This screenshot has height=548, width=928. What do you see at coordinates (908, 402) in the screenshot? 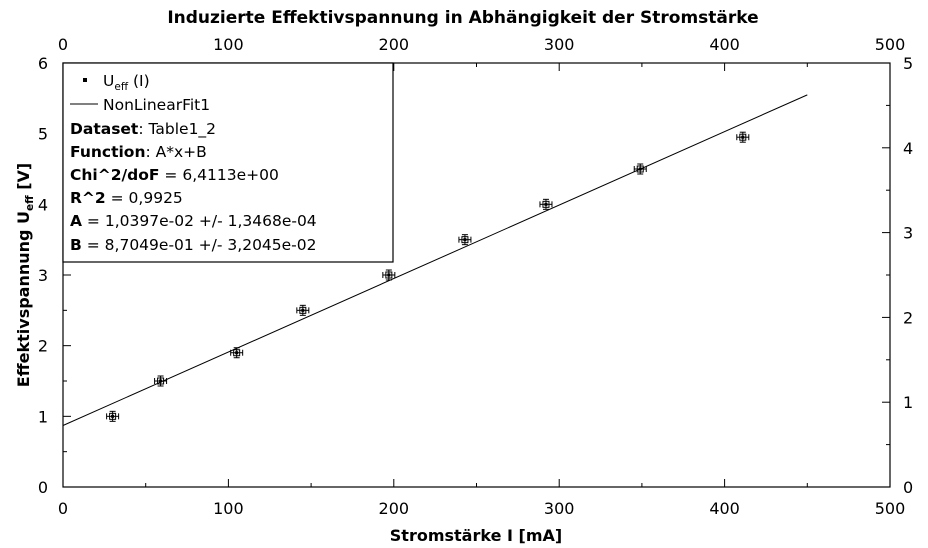
I see `y-tick-label-right: 1` at bounding box center [908, 402].